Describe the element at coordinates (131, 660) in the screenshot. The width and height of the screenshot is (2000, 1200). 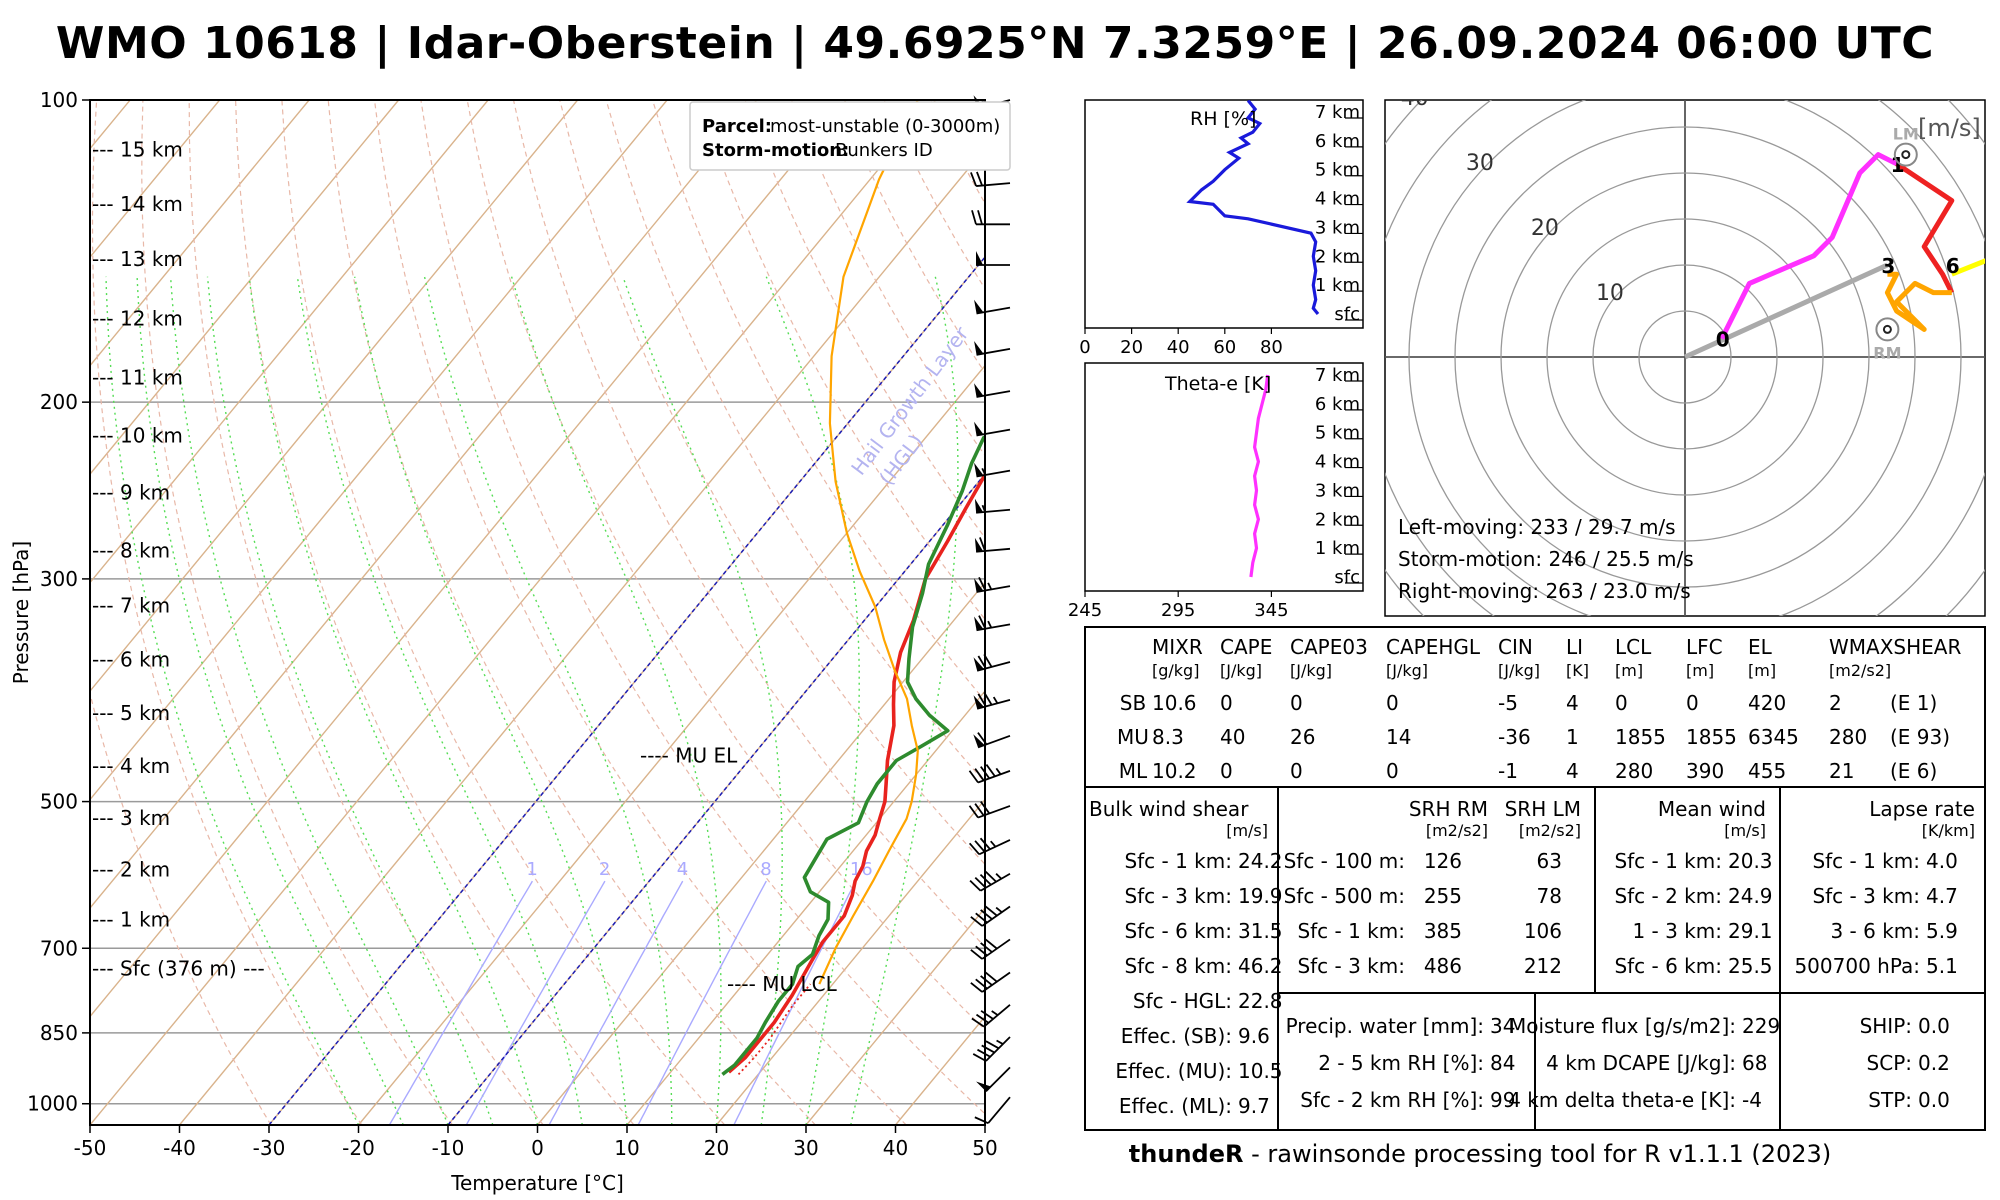
I see `height-label: --- 6 km` at that location.